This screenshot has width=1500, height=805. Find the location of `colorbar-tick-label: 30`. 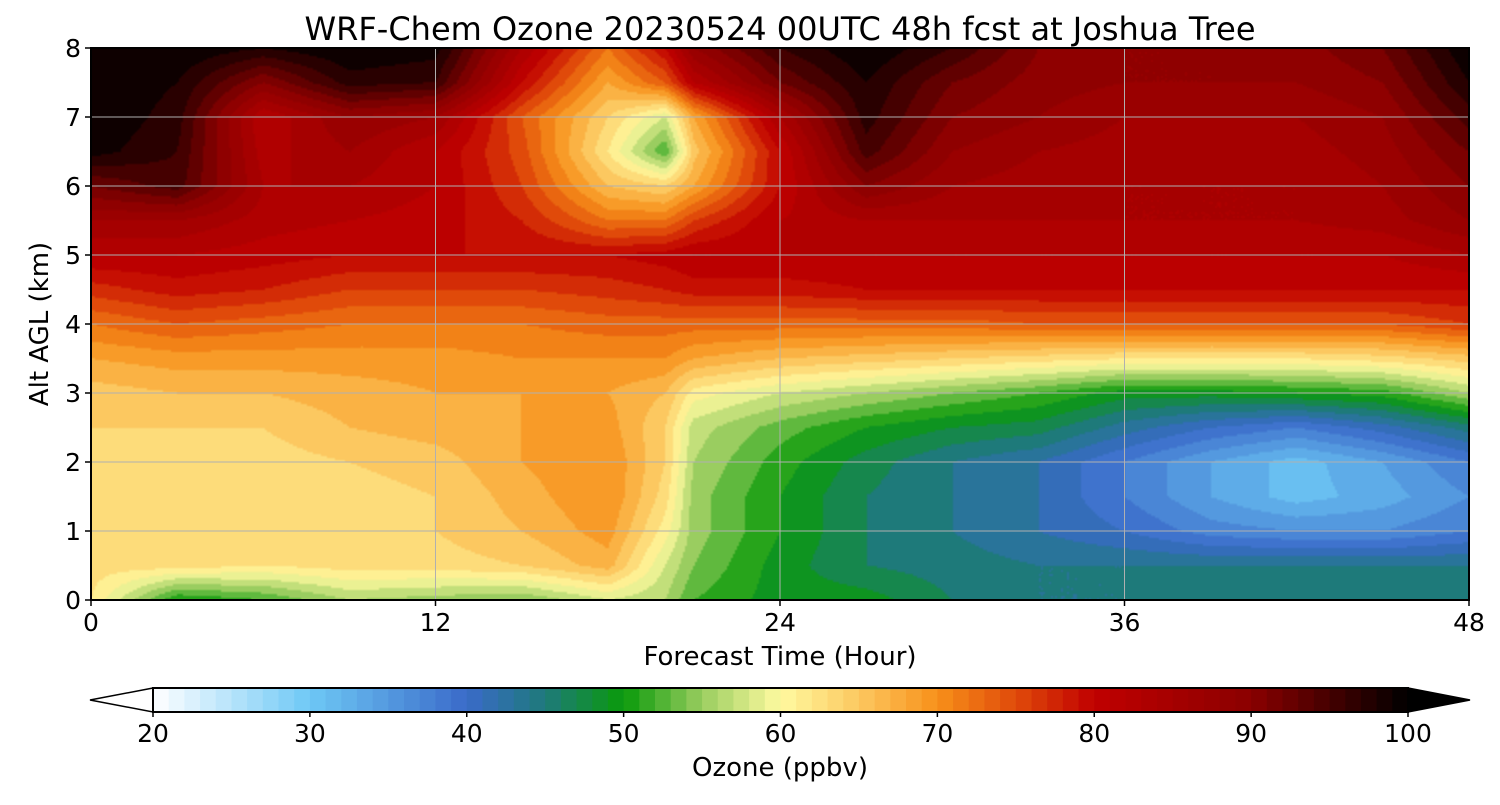

colorbar-tick-label: 30 is located at coordinates (310, 733).